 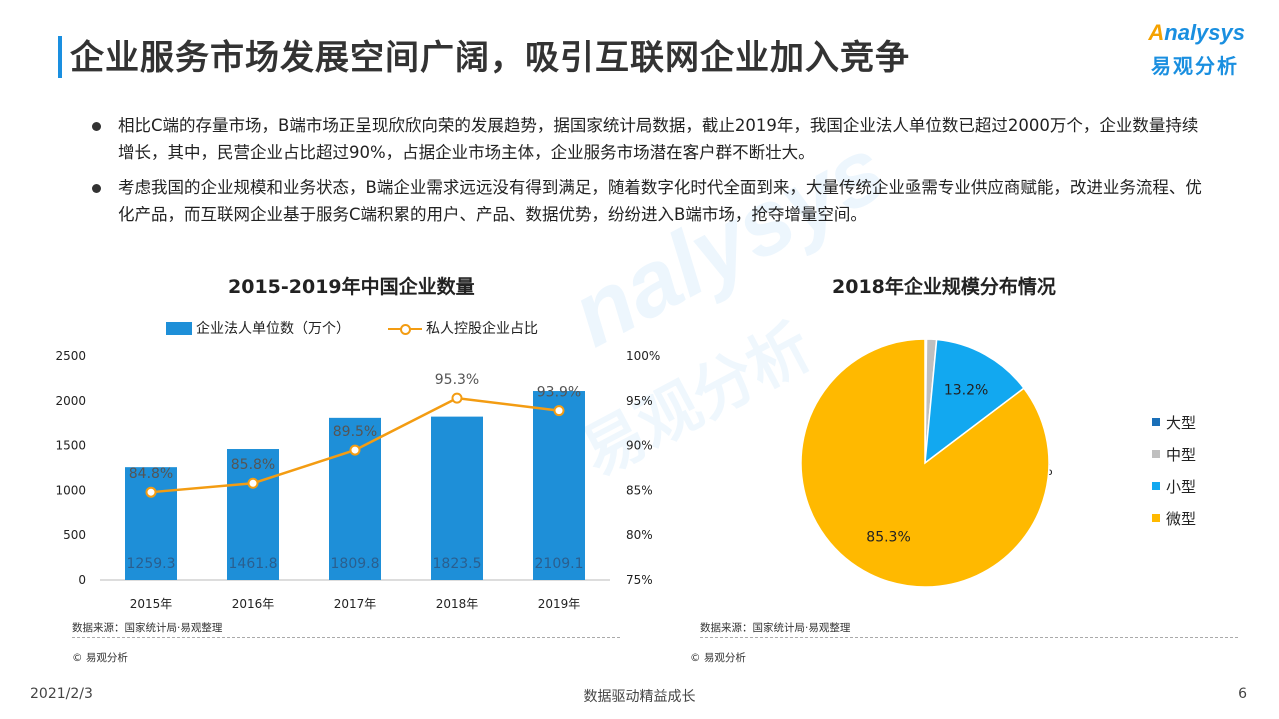 What do you see at coordinates (1174, 518) in the screenshot?
I see `pie-legend-item: 微型` at bounding box center [1174, 518].